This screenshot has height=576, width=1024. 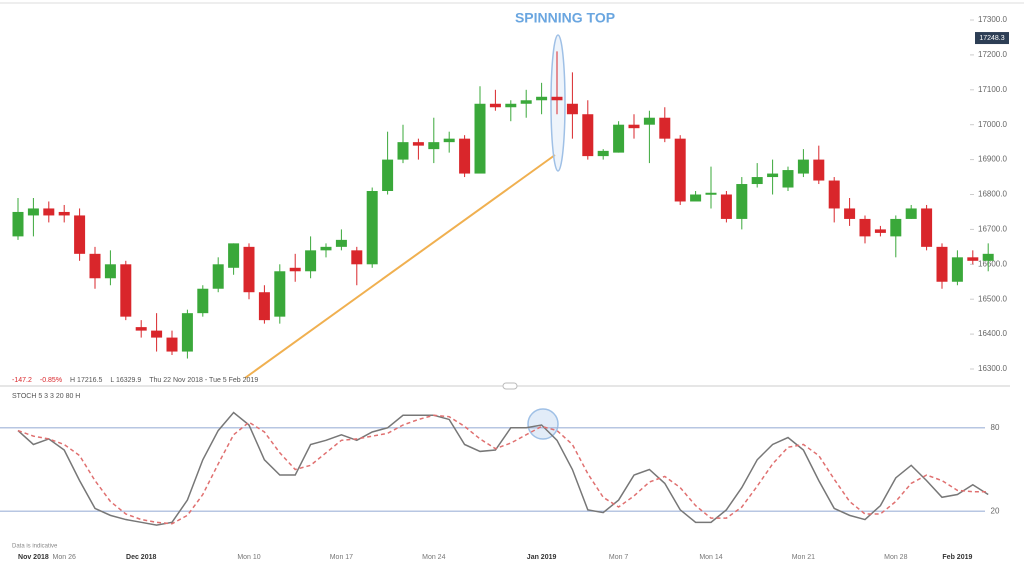 I want to click on y-tick-label: 80, so click(x=995, y=427).